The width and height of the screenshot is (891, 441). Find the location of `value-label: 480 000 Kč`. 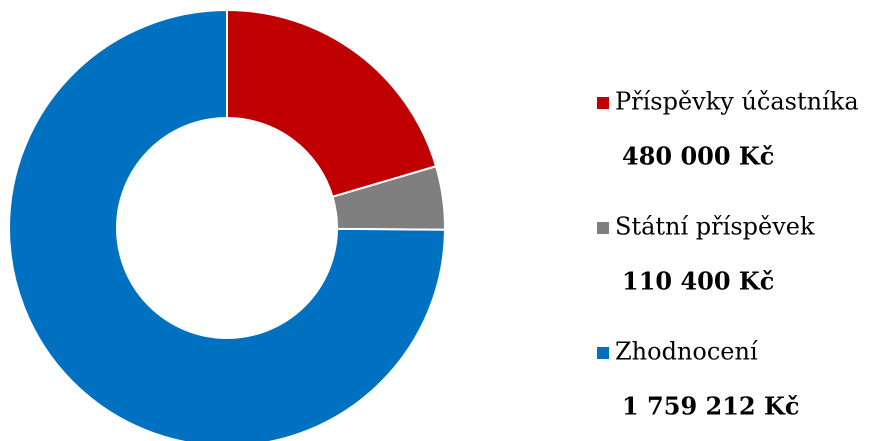

value-label: 480 000 Kč is located at coordinates (698, 156).